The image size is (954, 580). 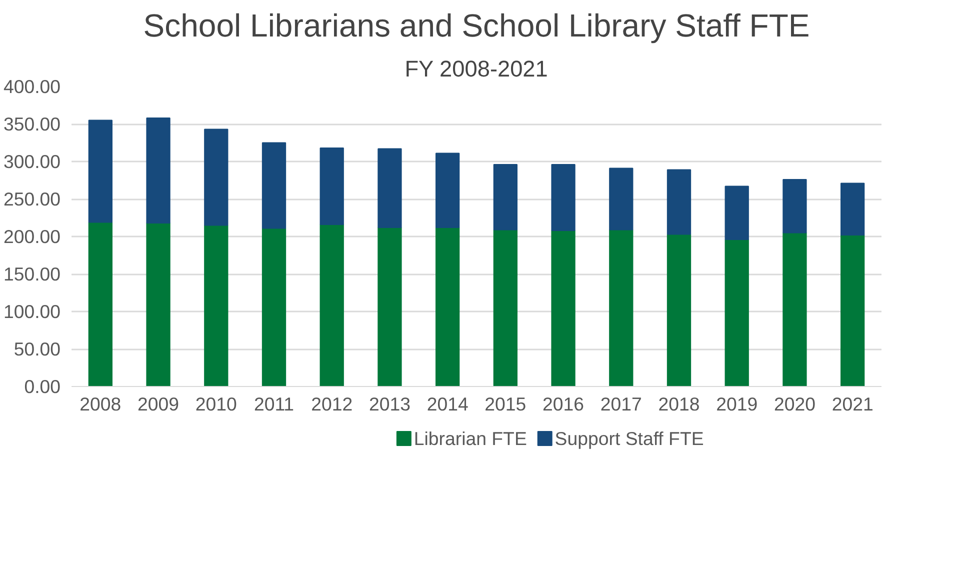 What do you see at coordinates (31, 236) in the screenshot?
I see `y-tick-label: 200.00` at bounding box center [31, 236].